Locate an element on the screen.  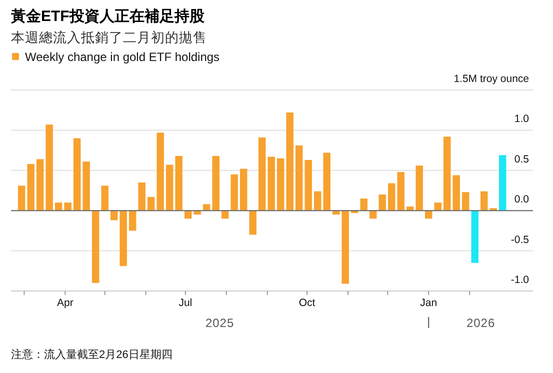
x-tick-label: Jan is located at coordinates (429, 303).